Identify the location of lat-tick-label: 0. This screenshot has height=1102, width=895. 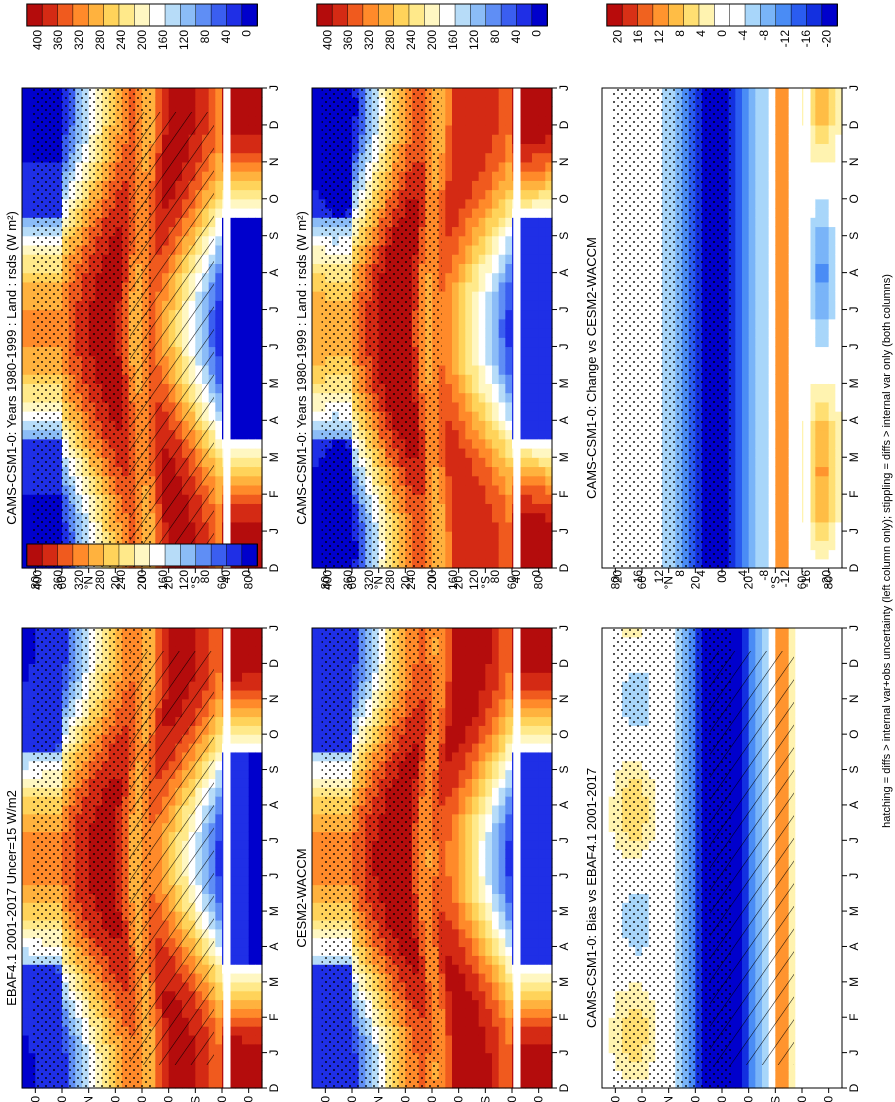
(142, 1099).